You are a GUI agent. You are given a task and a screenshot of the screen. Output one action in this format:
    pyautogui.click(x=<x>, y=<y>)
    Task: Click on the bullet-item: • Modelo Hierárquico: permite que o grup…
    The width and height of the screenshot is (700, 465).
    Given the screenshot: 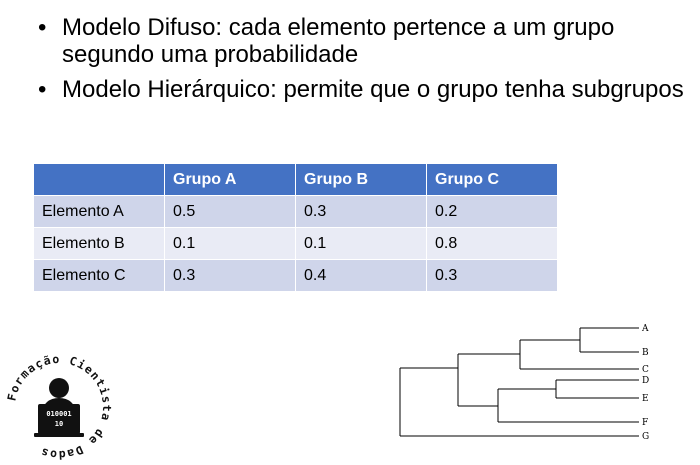 What is the action you would take?
    pyautogui.click(x=366, y=89)
    